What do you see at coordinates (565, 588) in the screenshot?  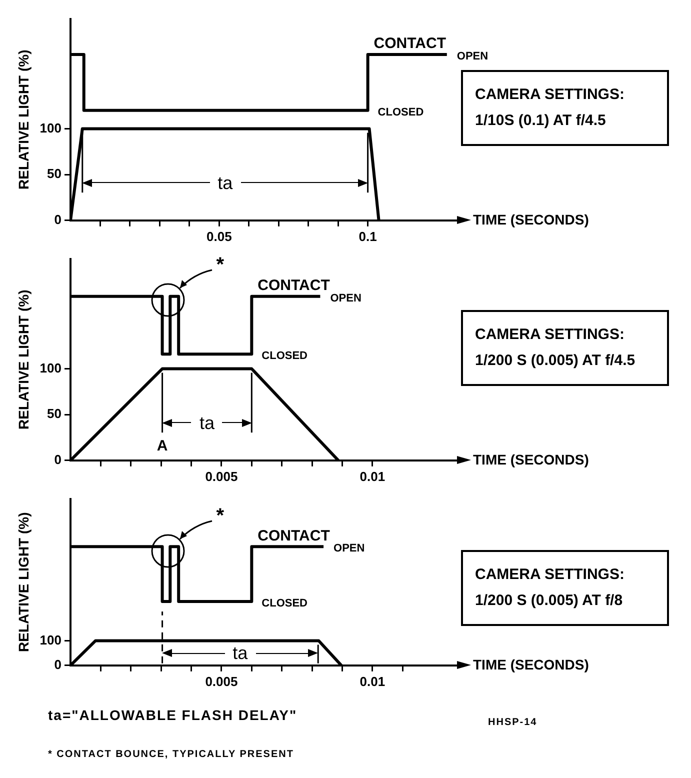 I see `text-frame: CAMERA SETTINGS: 1/200 S (0.005) AT f/8` at bounding box center [565, 588].